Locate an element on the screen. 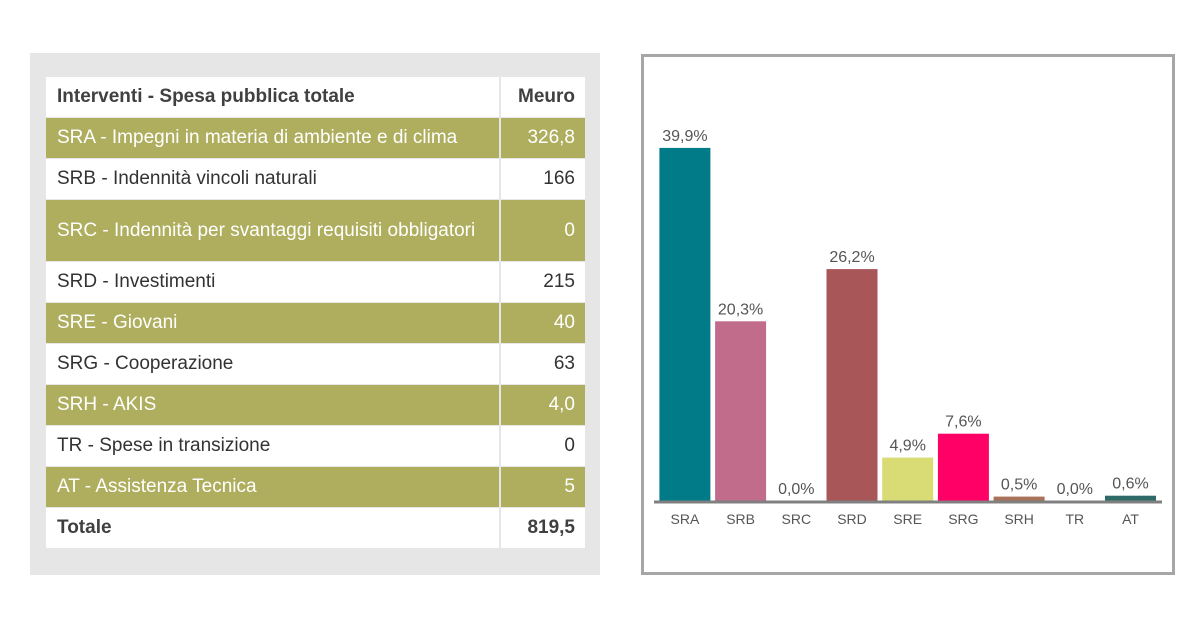  table-row: SRG - Cooperazione 63 is located at coordinates (315, 364).